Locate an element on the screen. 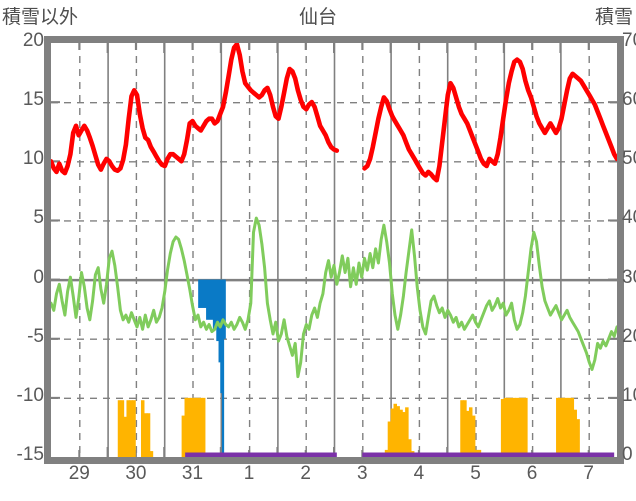 The image size is (636, 501). y-axis-right-tick-label: 0 is located at coordinates (627, 454).